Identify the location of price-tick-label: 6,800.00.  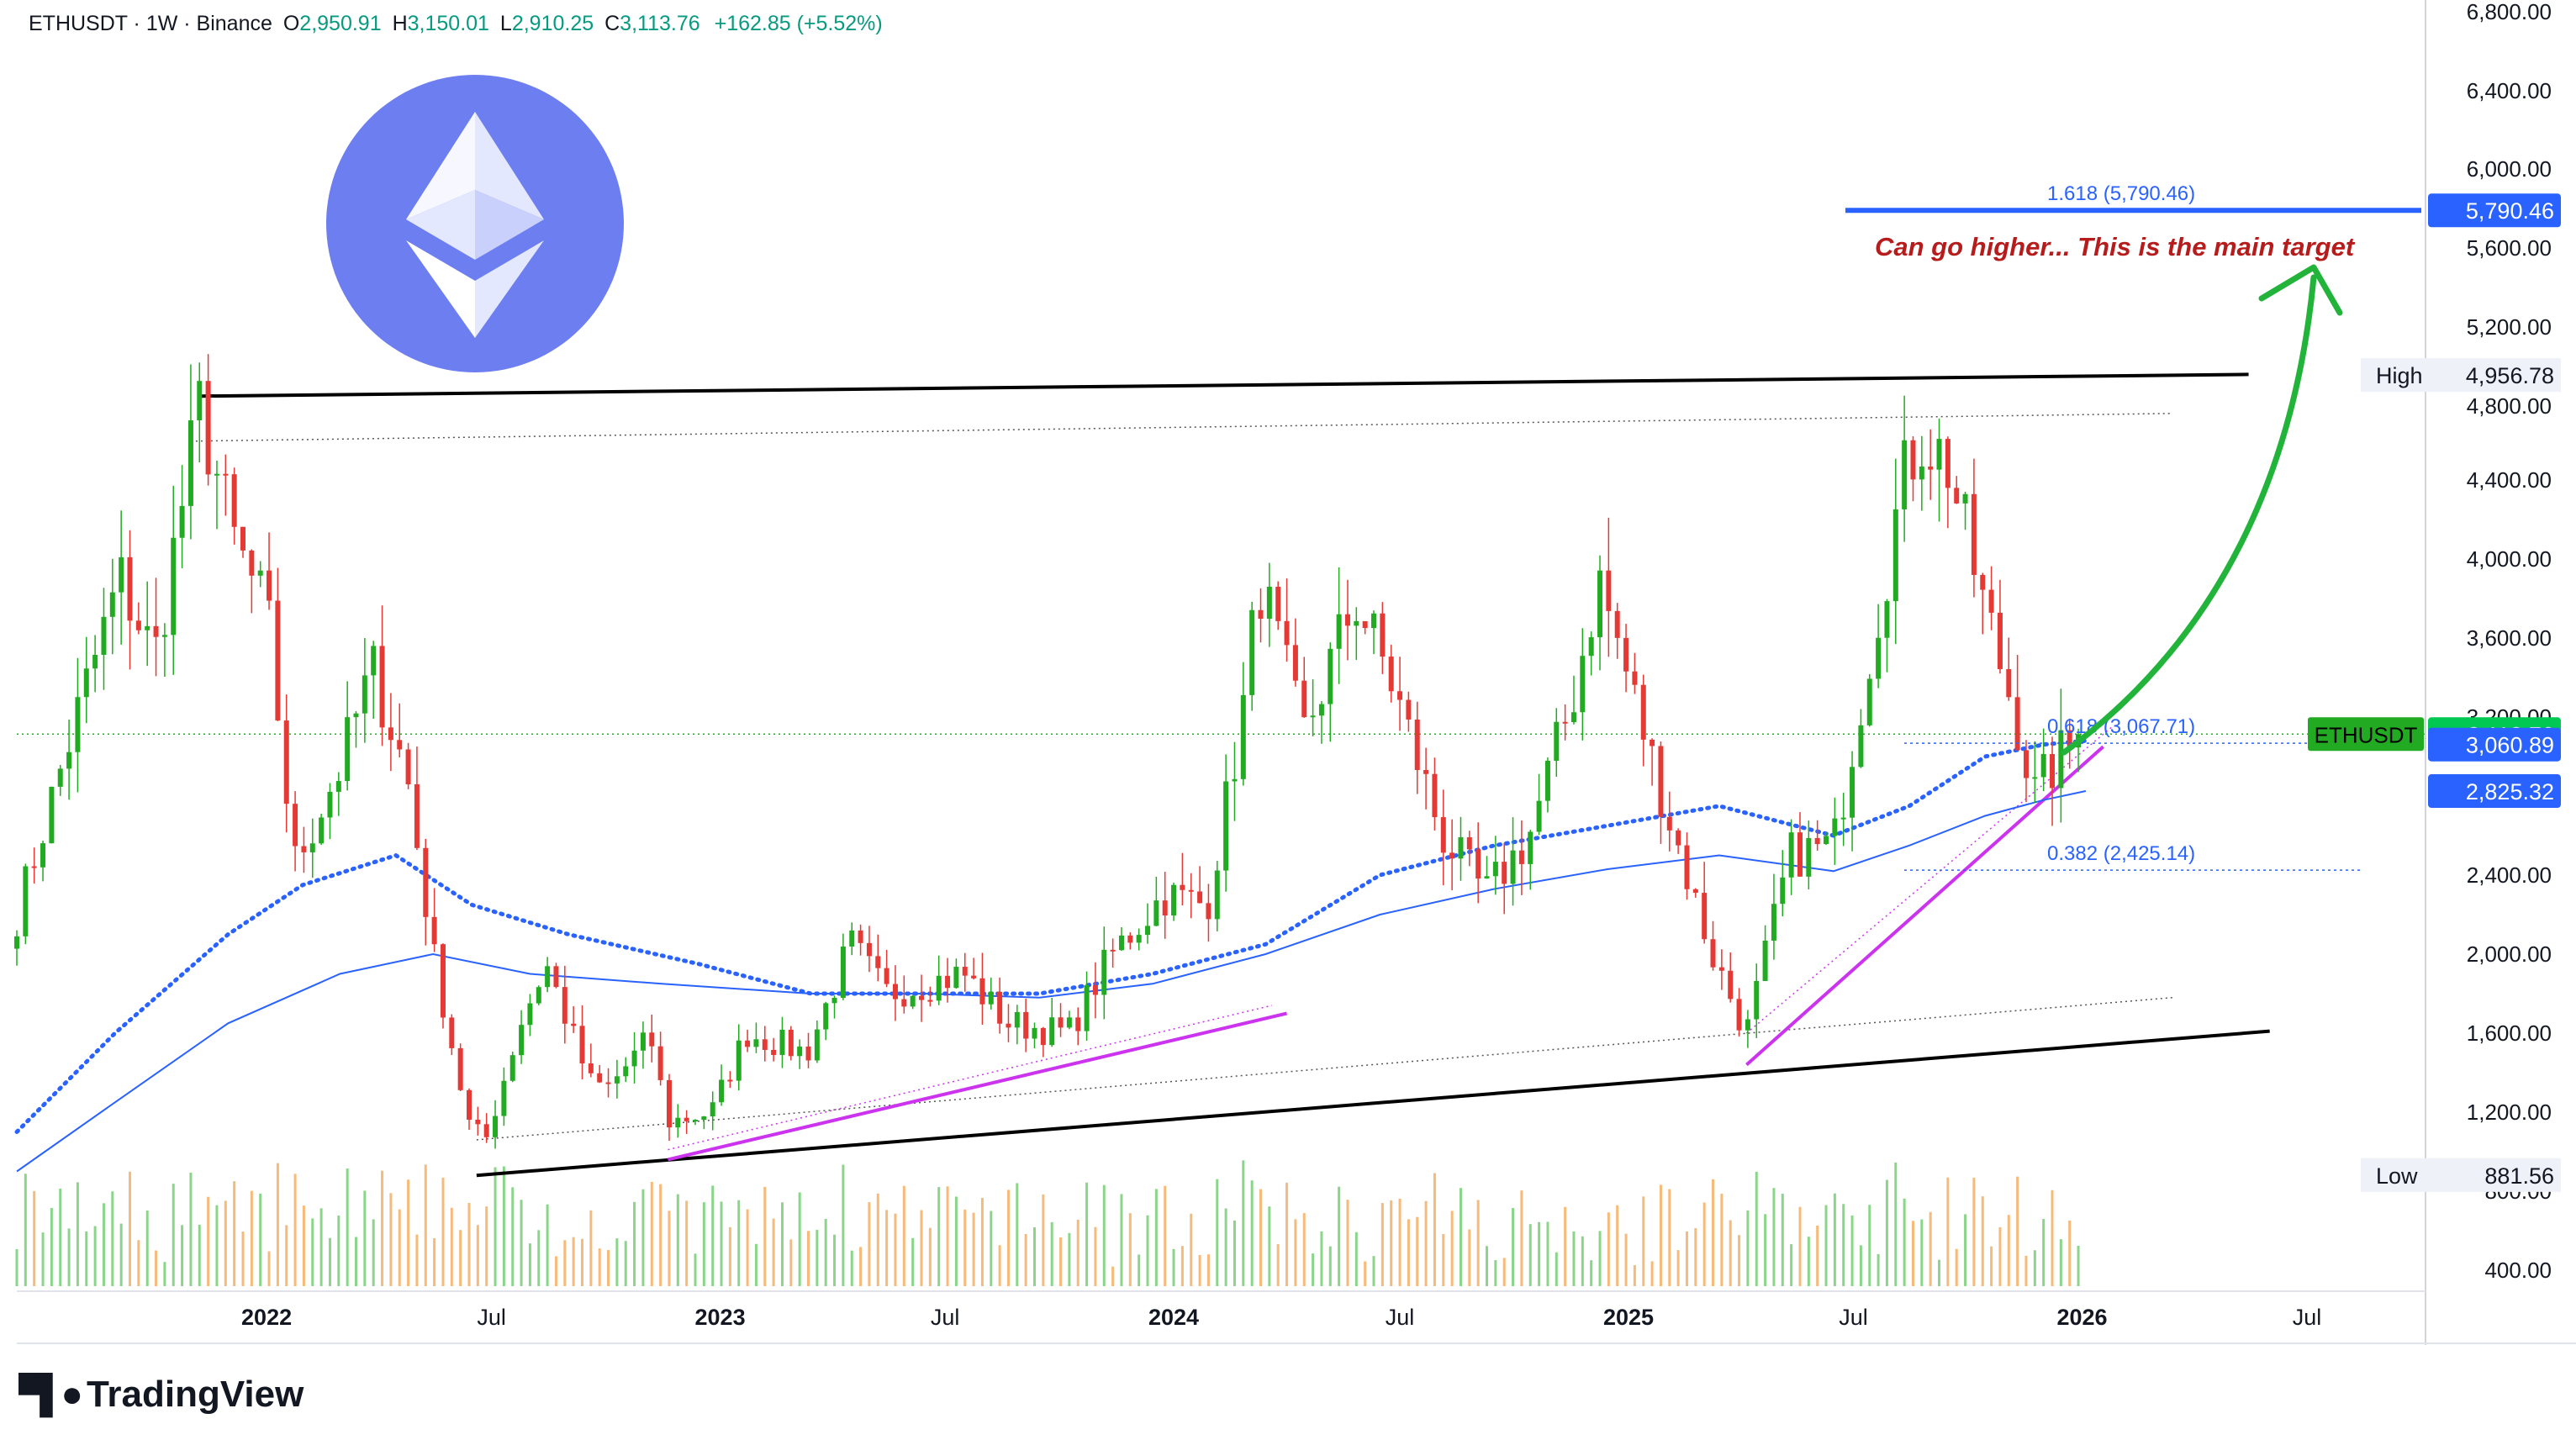
(2509, 12).